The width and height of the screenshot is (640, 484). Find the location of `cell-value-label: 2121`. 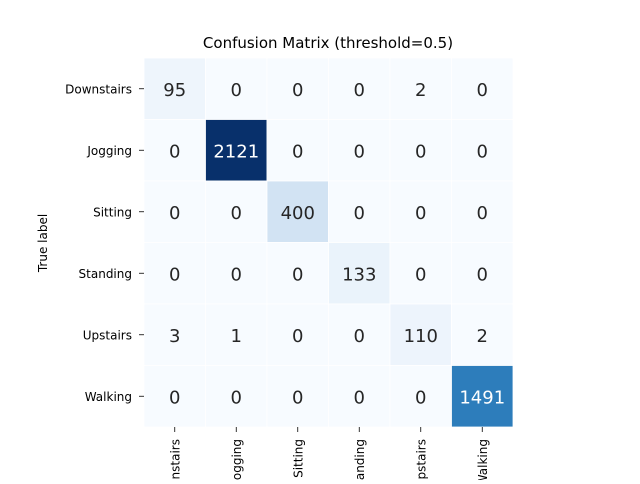

cell-value-label: 2121 is located at coordinates (236, 151).